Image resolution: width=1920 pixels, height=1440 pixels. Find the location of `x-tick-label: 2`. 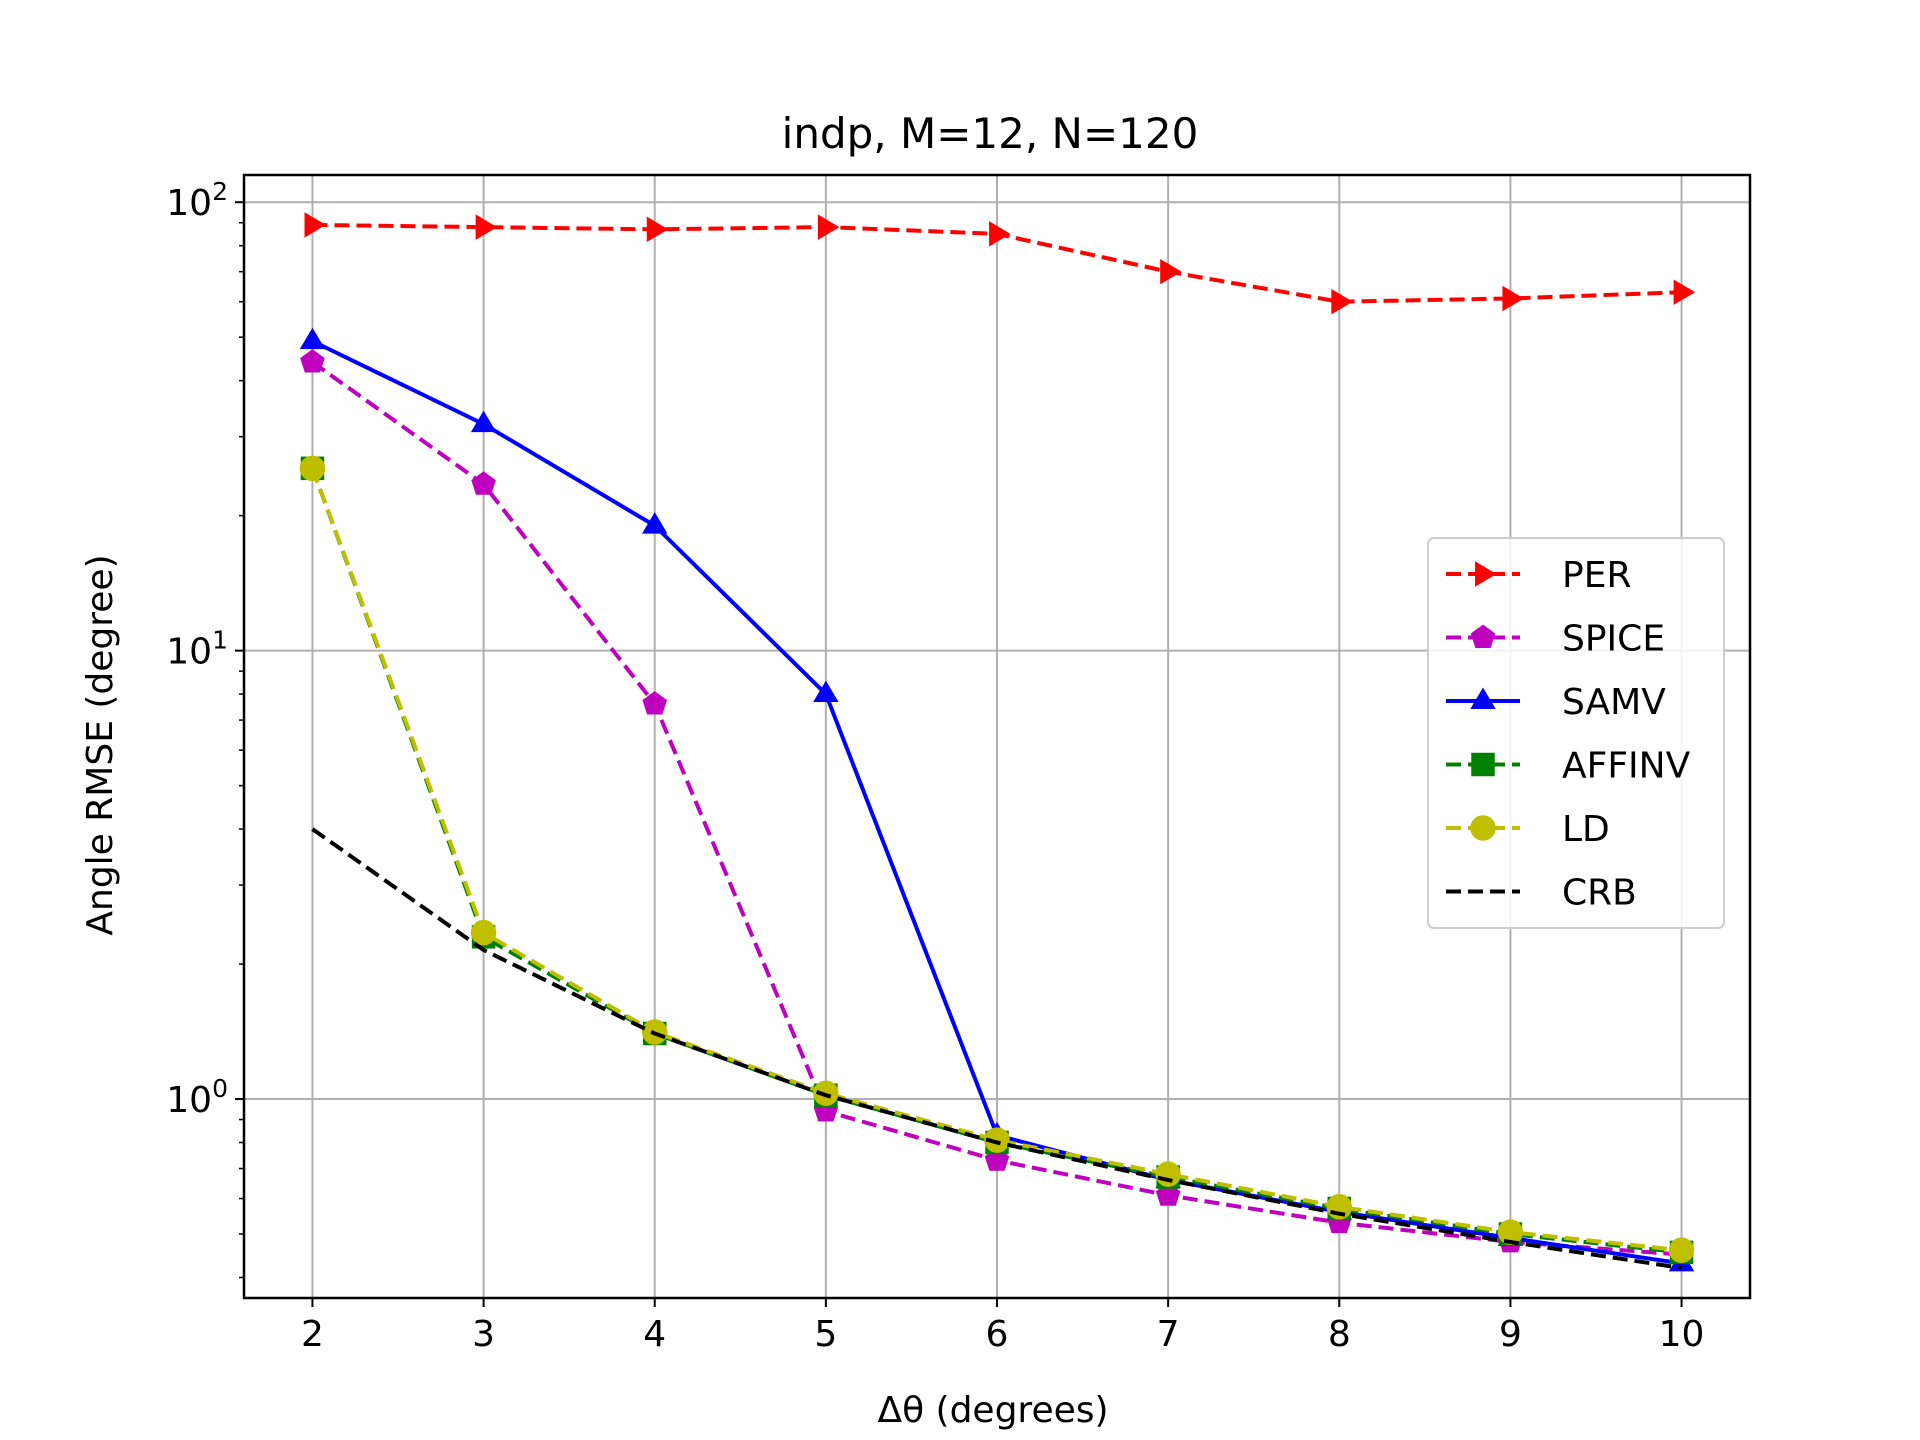

x-tick-label: 2 is located at coordinates (312, 1334).